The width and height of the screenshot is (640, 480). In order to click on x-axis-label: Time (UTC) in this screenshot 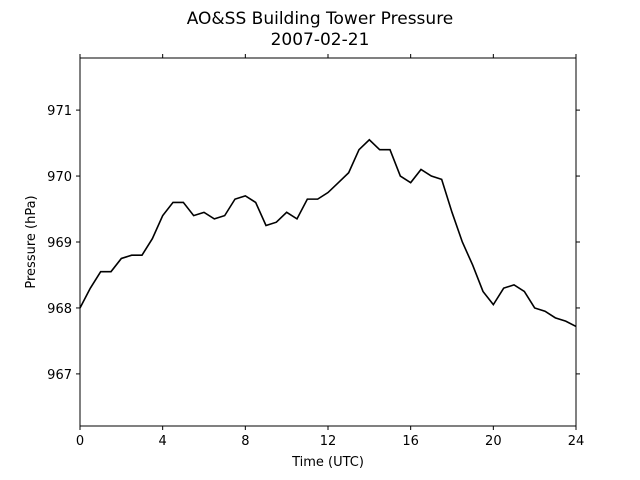, I will do `click(327, 462)`.